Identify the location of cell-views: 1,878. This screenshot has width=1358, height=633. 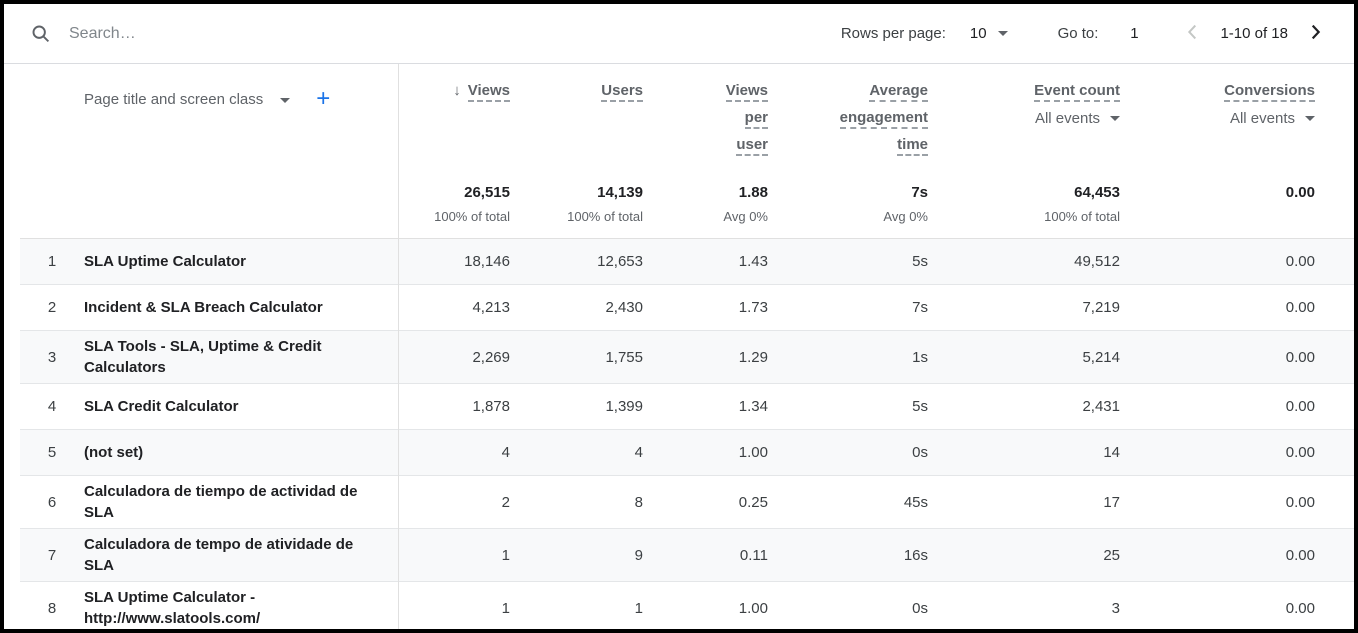
(491, 406).